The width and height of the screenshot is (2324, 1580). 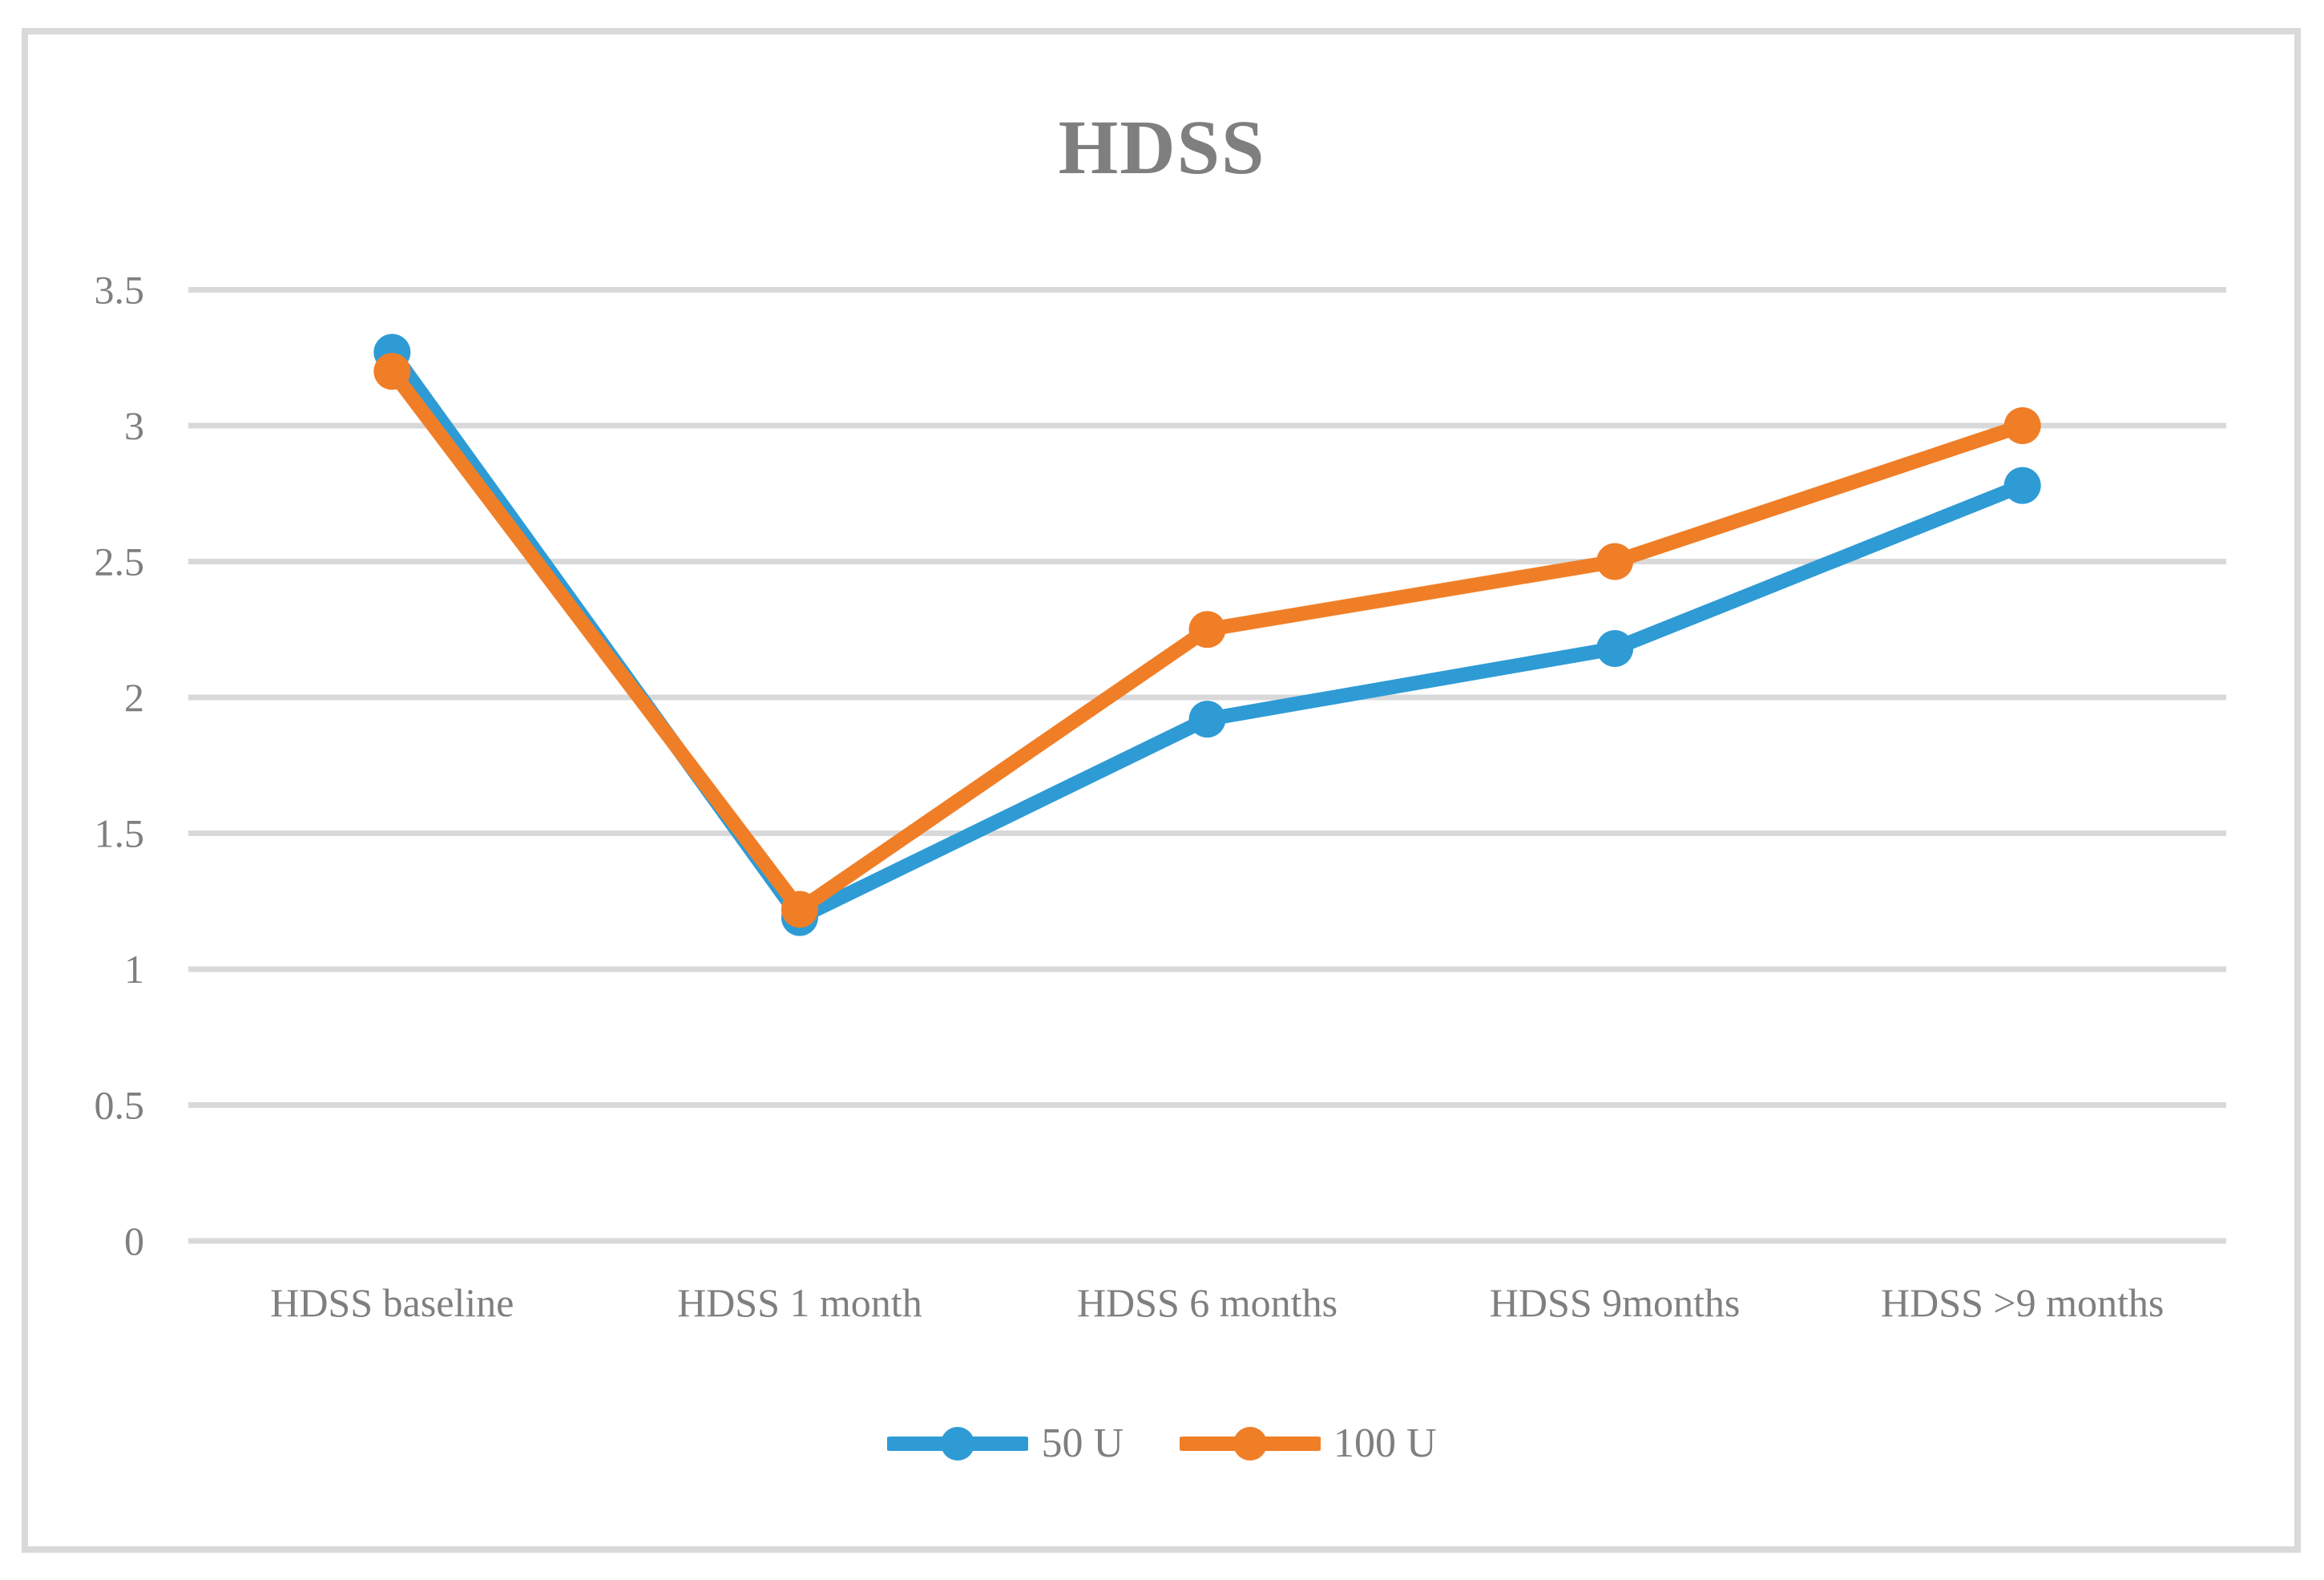 I want to click on y-tick-label: 1.5, so click(x=120, y=833).